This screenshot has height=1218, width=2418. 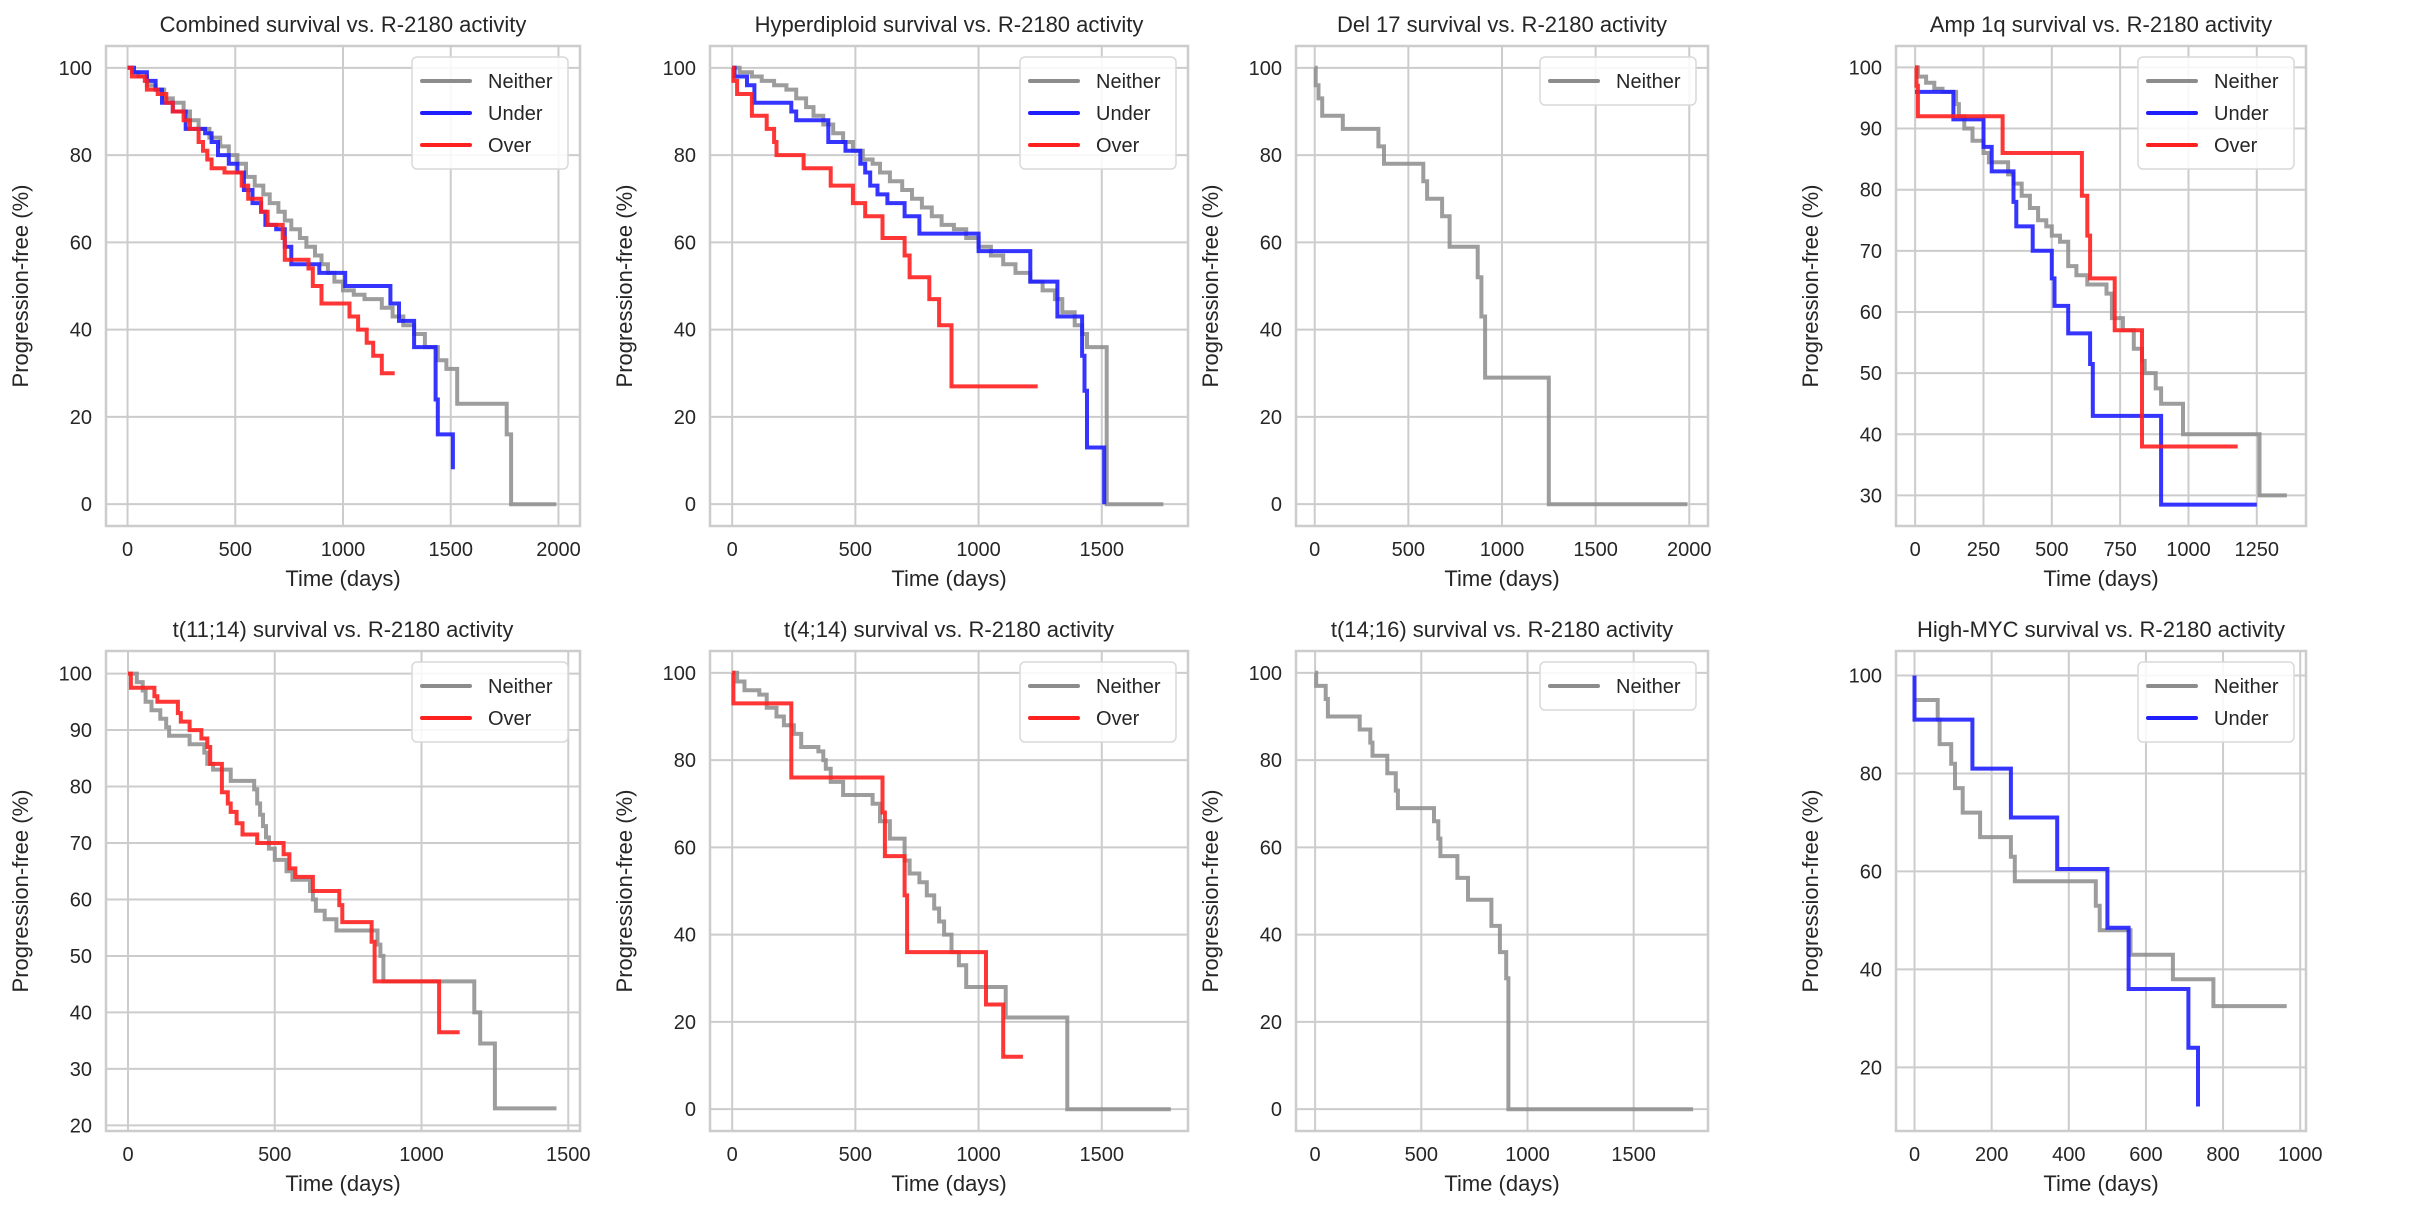 I want to click on x-tick-label: 800, so click(x=2222, y=1155).